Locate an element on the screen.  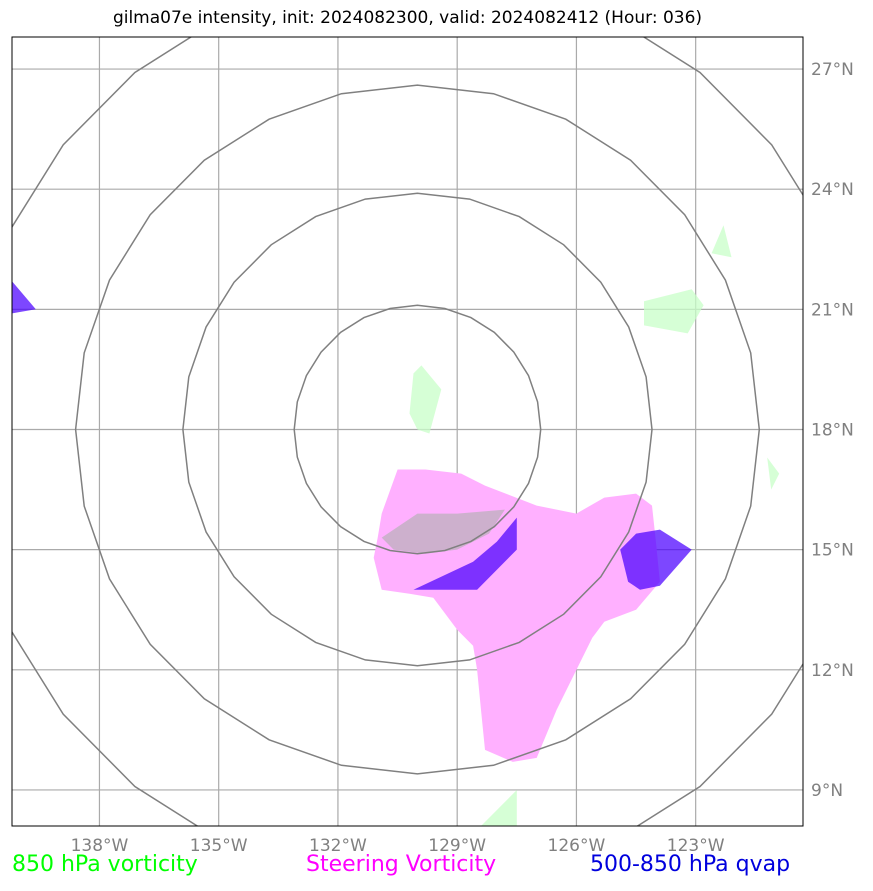
steering-grey-overlay-region is located at coordinates (443, 531).